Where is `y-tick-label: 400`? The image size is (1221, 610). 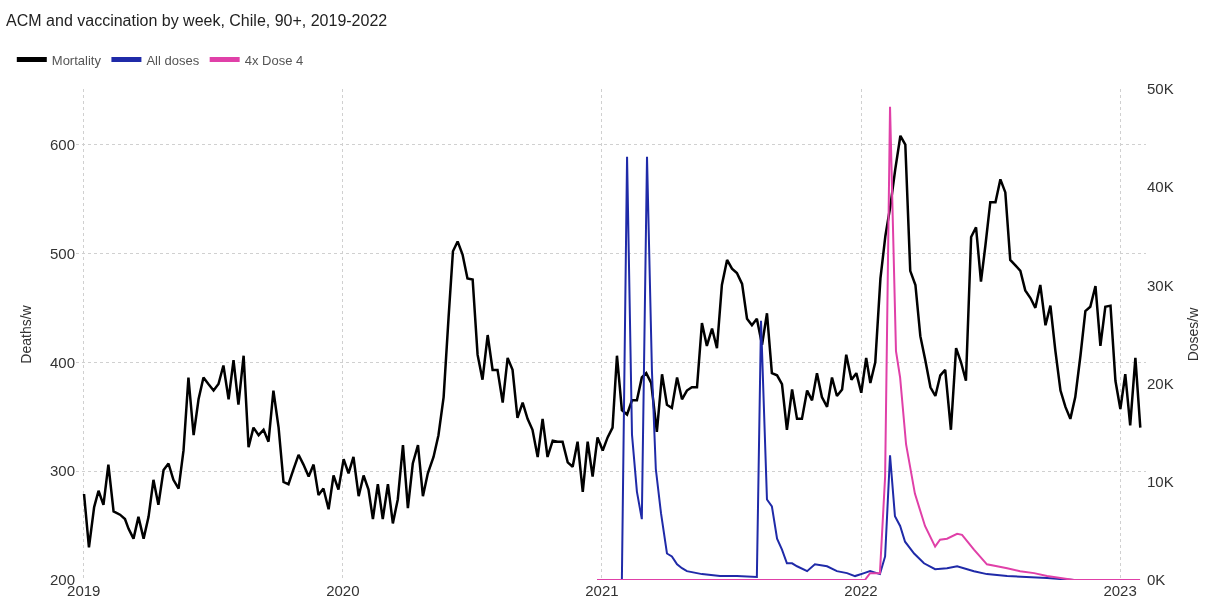
y-tick-label: 400 is located at coordinates (62, 362).